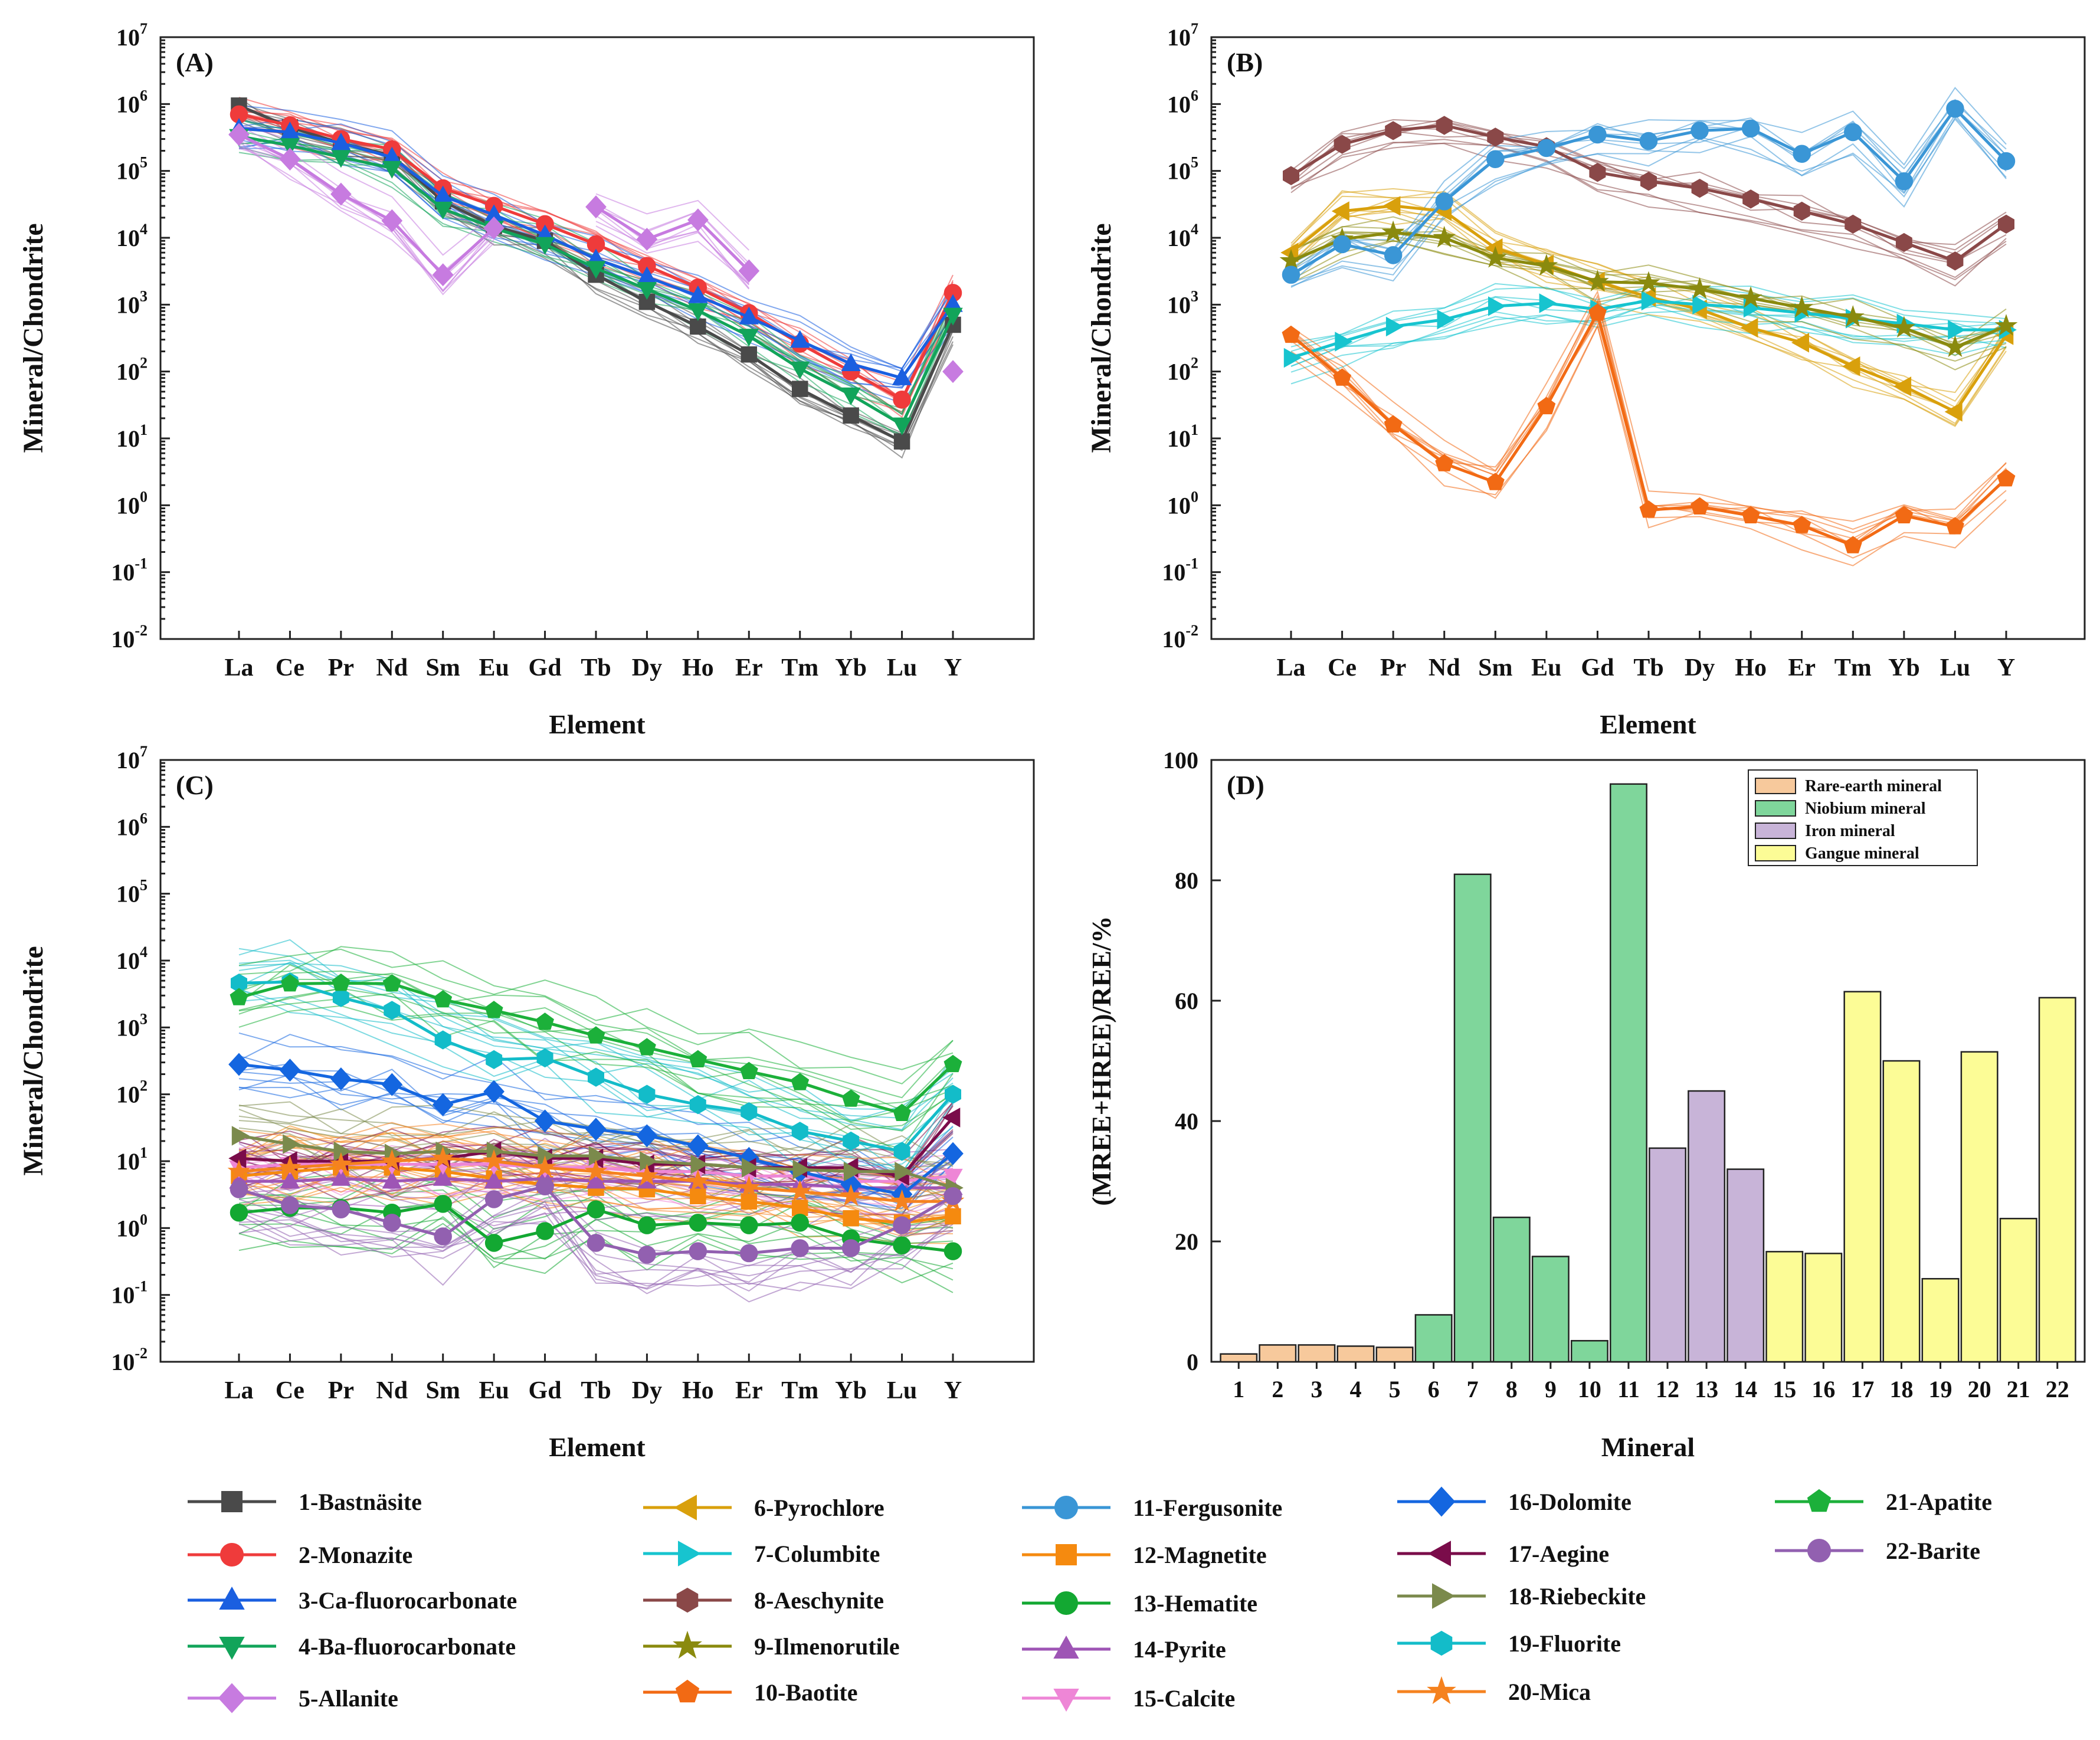 The height and width of the screenshot is (1740, 2100). What do you see at coordinates (494, 1390) in the screenshot?
I see `x-tick-label: Eu` at bounding box center [494, 1390].